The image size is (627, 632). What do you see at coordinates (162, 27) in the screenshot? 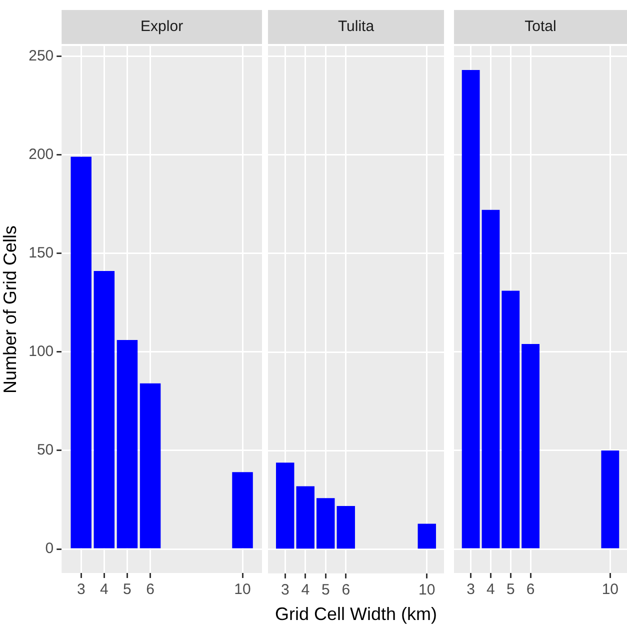
I see `chart-title: Explor` at bounding box center [162, 27].